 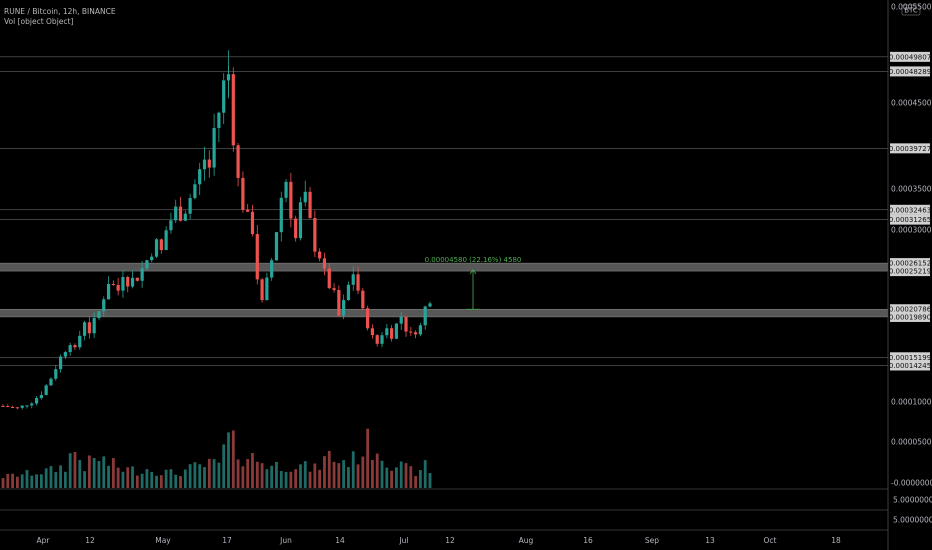 I want to click on currency-badge: BTC, so click(x=911, y=11).